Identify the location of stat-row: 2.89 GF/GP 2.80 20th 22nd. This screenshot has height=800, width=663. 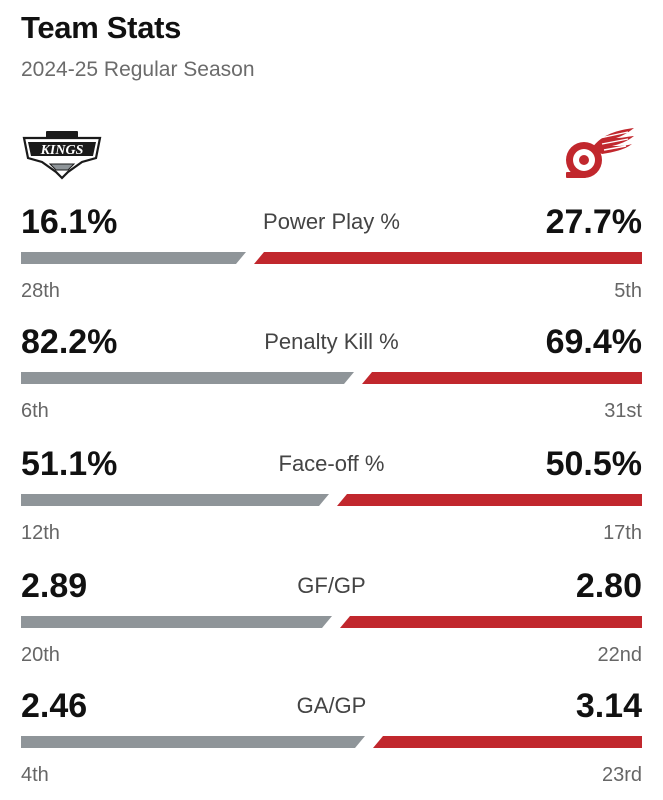
(331, 622).